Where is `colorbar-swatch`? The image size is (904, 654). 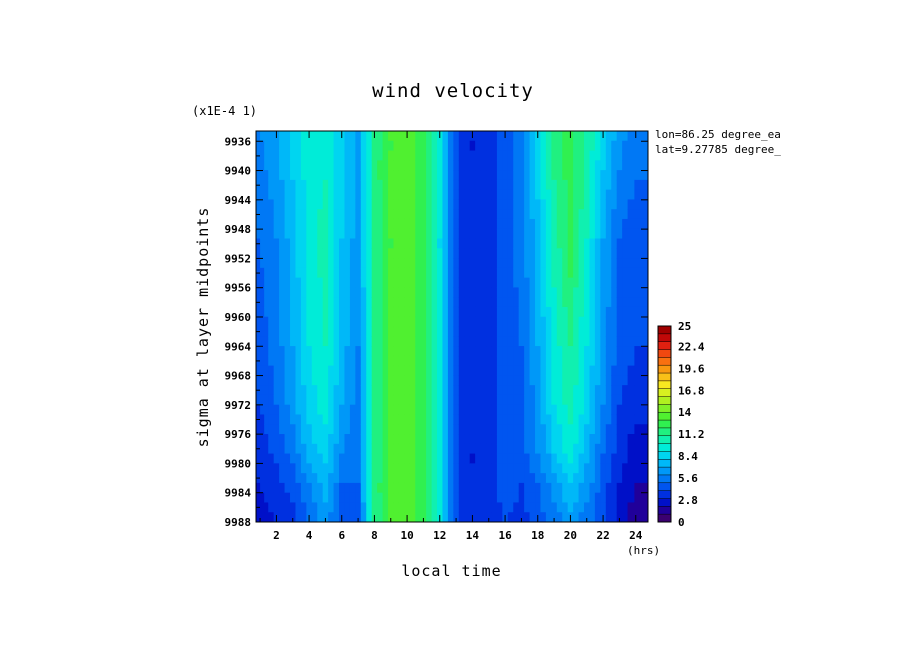
colorbar-swatch is located at coordinates (664, 345).